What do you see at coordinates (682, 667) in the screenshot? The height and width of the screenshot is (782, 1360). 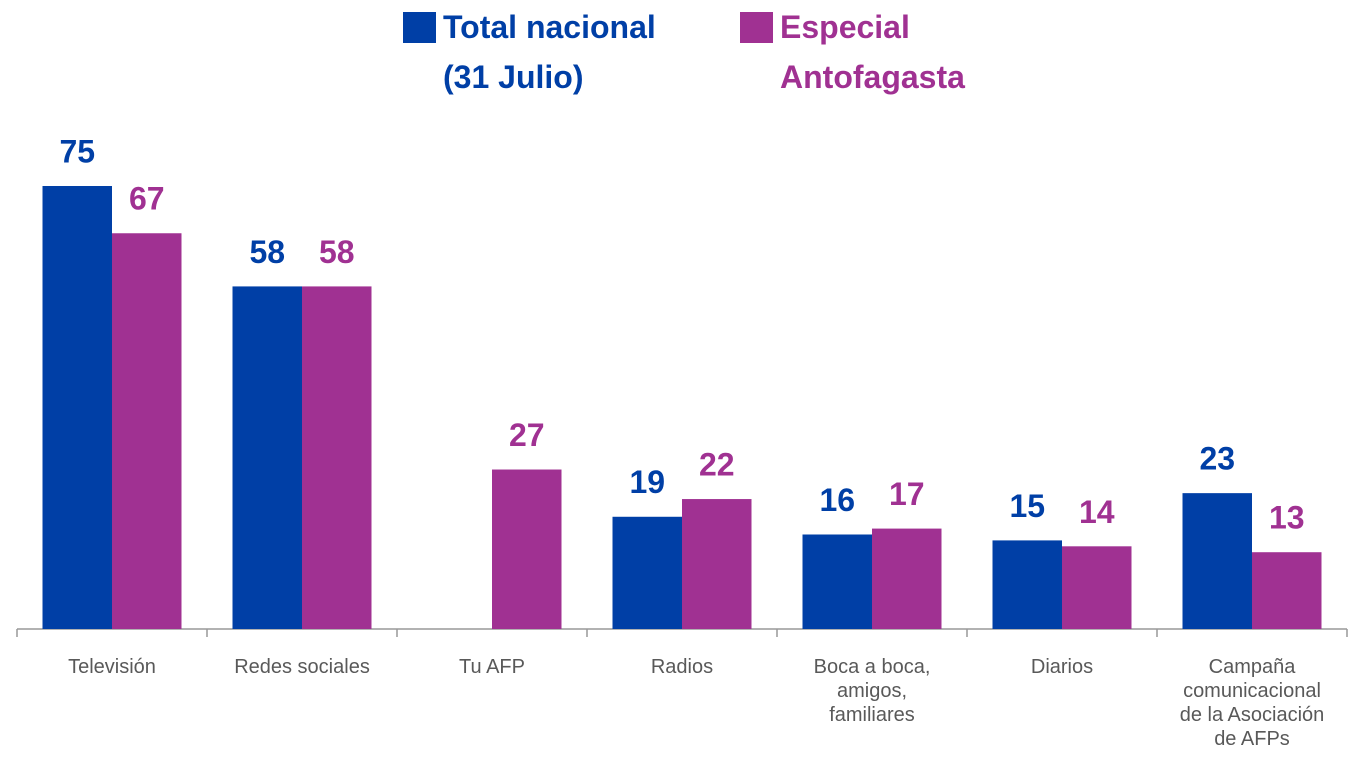 I see `x-tick-label: Radios` at bounding box center [682, 667].